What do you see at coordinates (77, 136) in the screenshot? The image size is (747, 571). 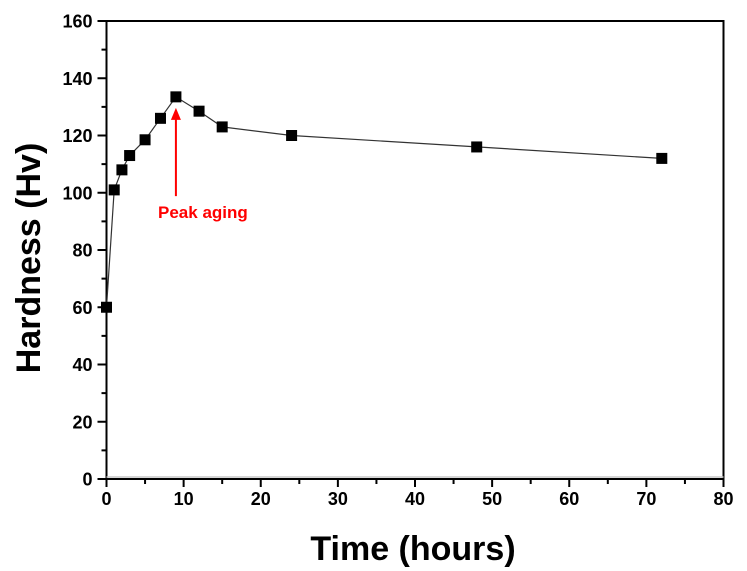 I see `y-tick-label: 120` at bounding box center [77, 136].